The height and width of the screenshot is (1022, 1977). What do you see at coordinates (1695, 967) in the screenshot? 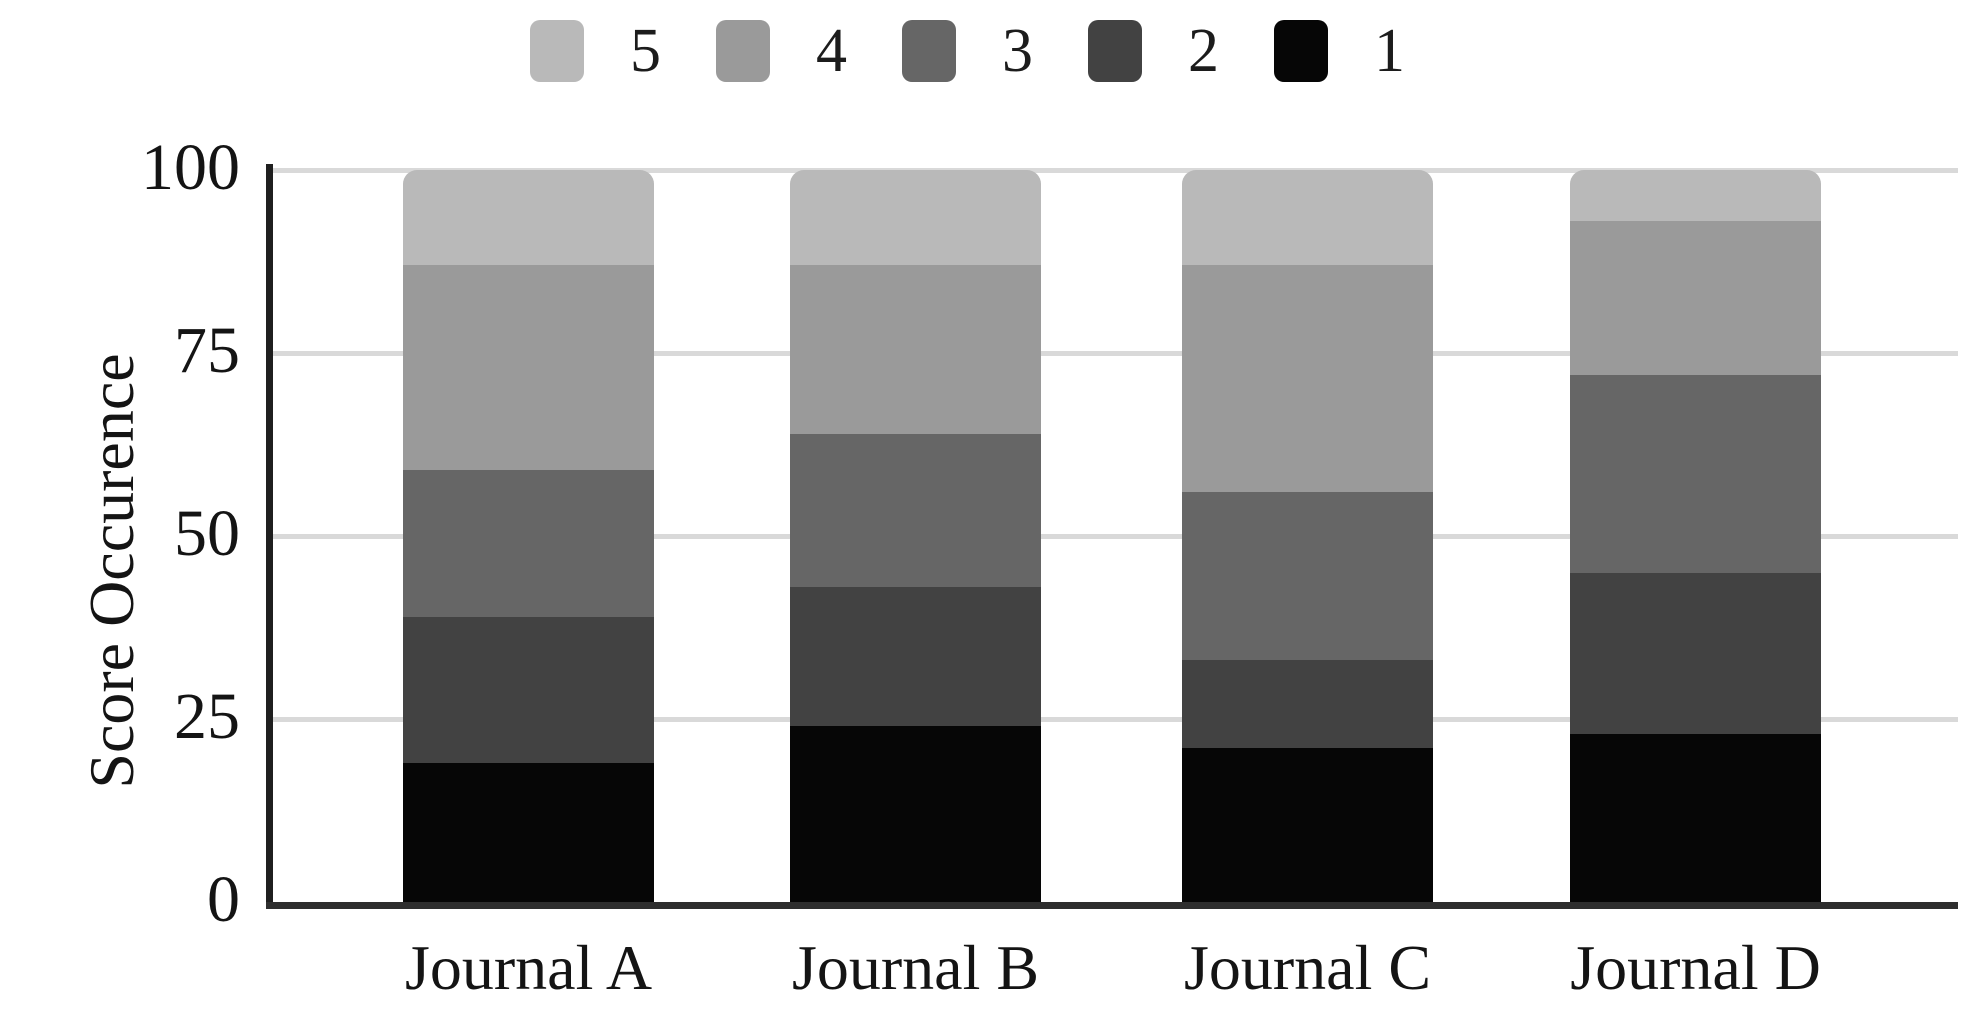
I see `x-label-journal-d: Journal D` at bounding box center [1695, 967].